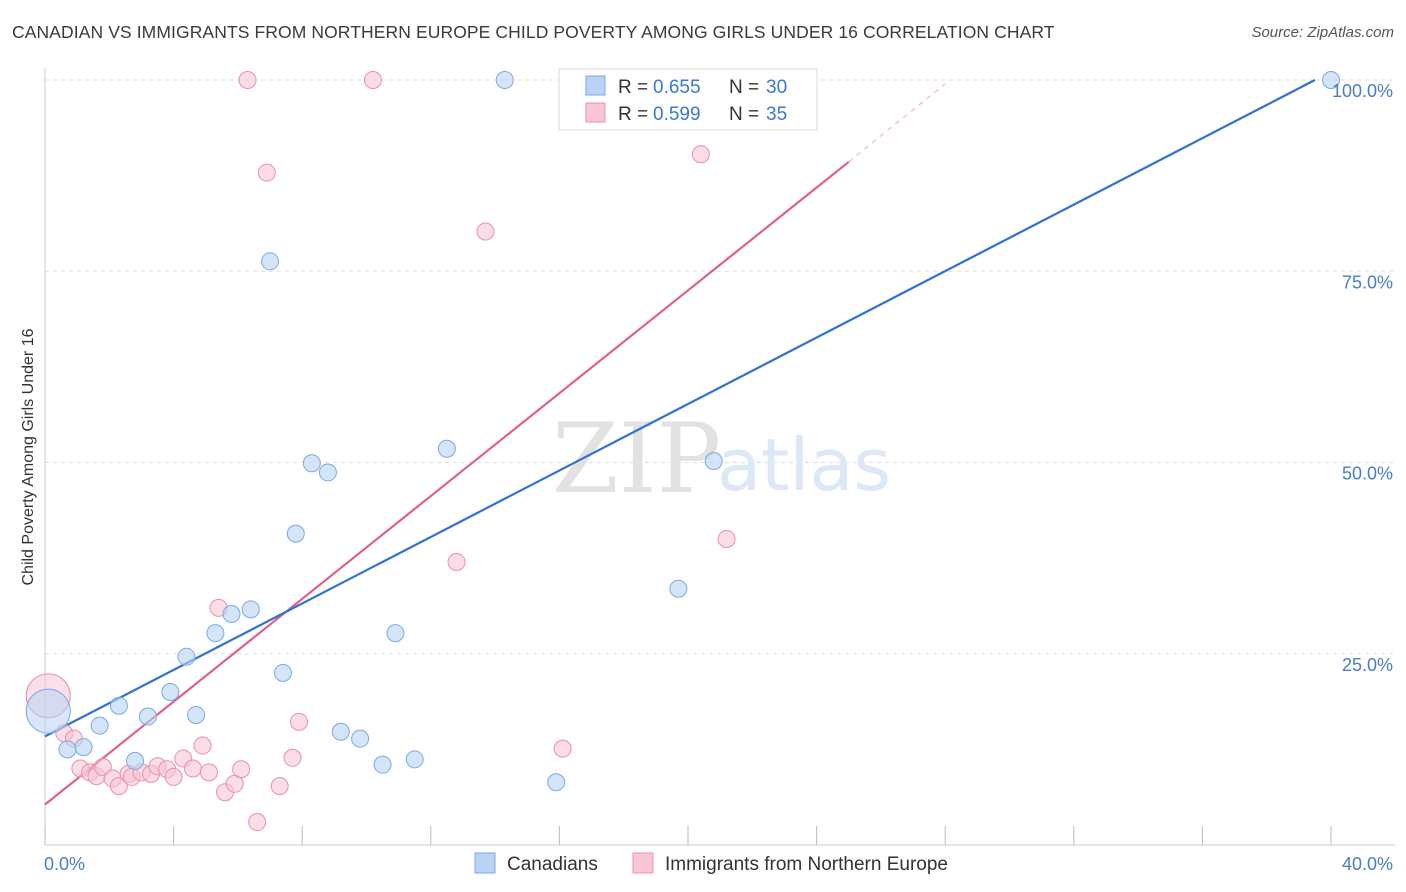 Image resolution: width=1406 pixels, height=892 pixels. Describe the element at coordinates (595, 85) in the screenshot. I see `legend-swatch-canadians` at that location.